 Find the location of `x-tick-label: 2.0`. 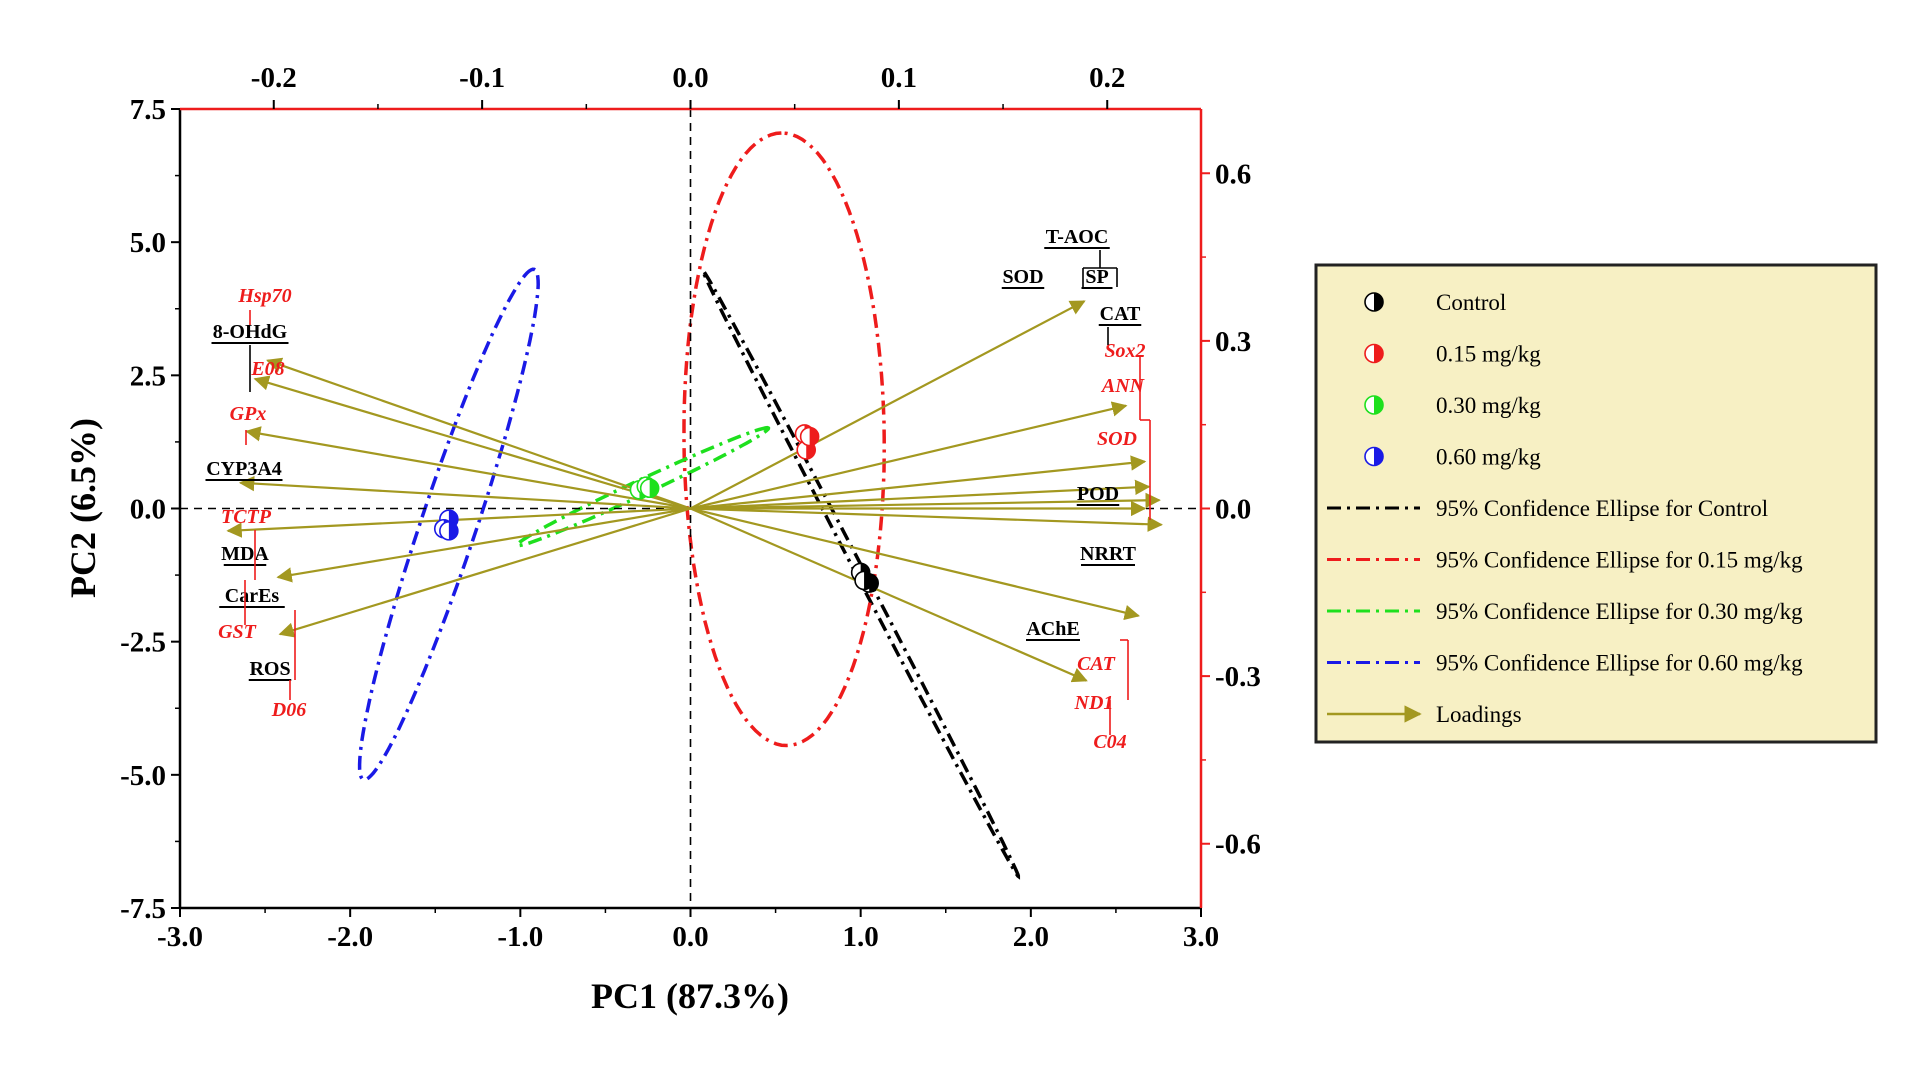

x-tick-label: 2.0 is located at coordinates (1031, 937).